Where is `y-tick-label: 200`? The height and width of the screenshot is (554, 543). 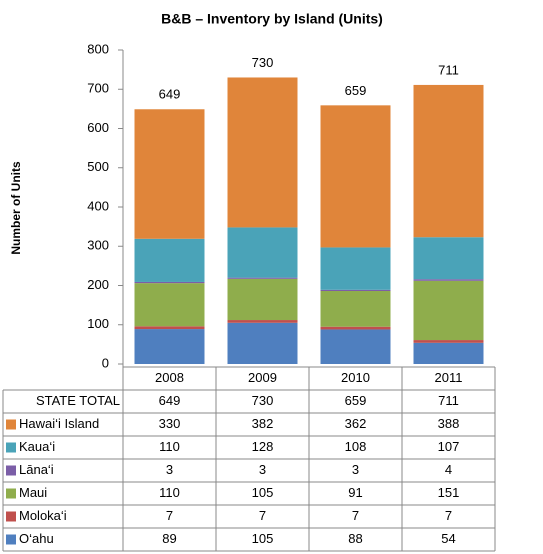 y-tick-label: 200 is located at coordinates (98, 284).